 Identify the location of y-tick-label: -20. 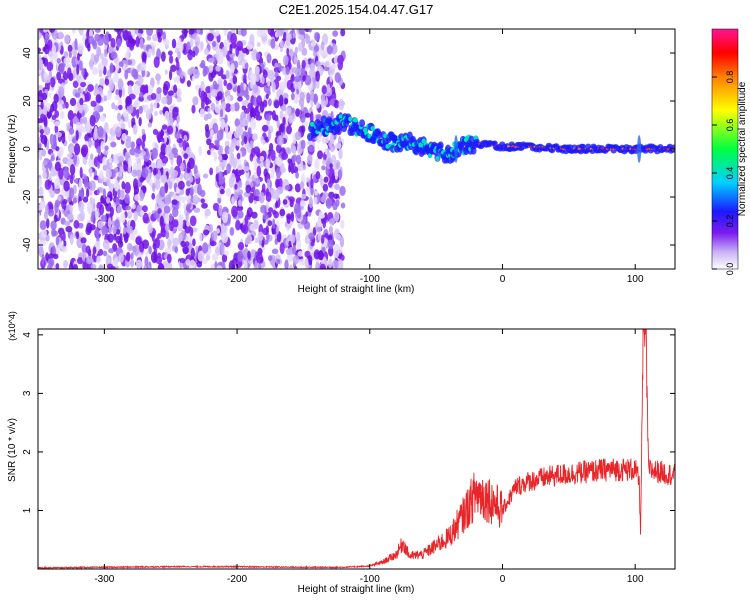
(27, 196).